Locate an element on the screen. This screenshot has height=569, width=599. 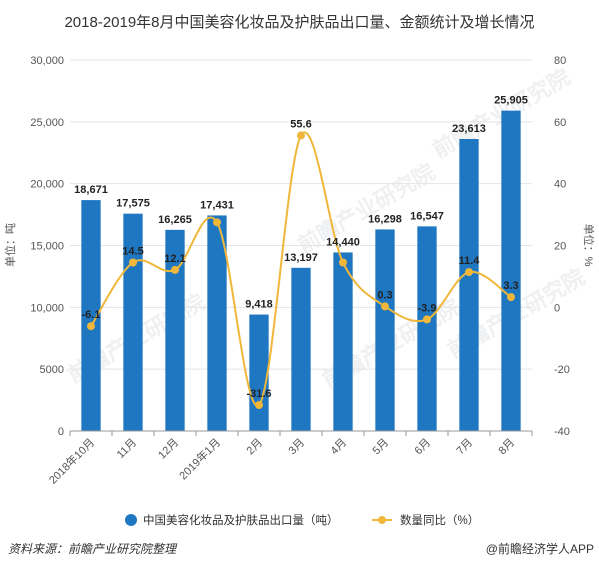
line-value-label: 12.1 is located at coordinates (174, 259).